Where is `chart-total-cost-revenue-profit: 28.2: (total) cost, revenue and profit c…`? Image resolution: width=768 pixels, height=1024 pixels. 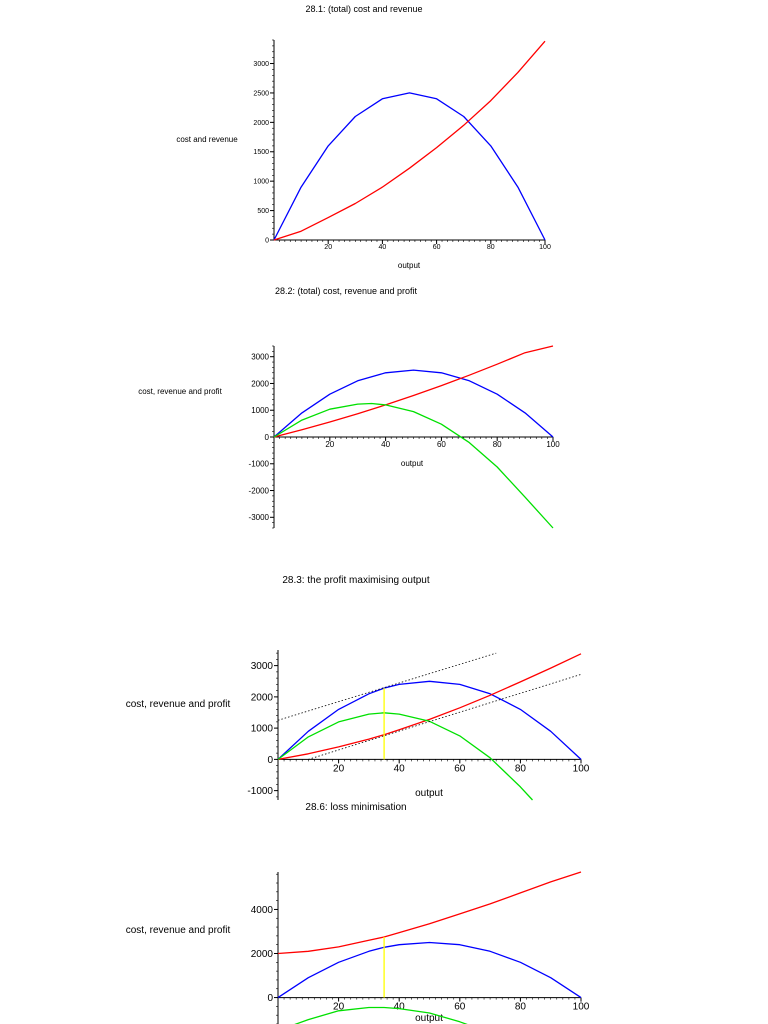
chart-total-cost-revenue-profit: 28.2: (total) cost, revenue and profit c… is located at coordinates (349, 407).